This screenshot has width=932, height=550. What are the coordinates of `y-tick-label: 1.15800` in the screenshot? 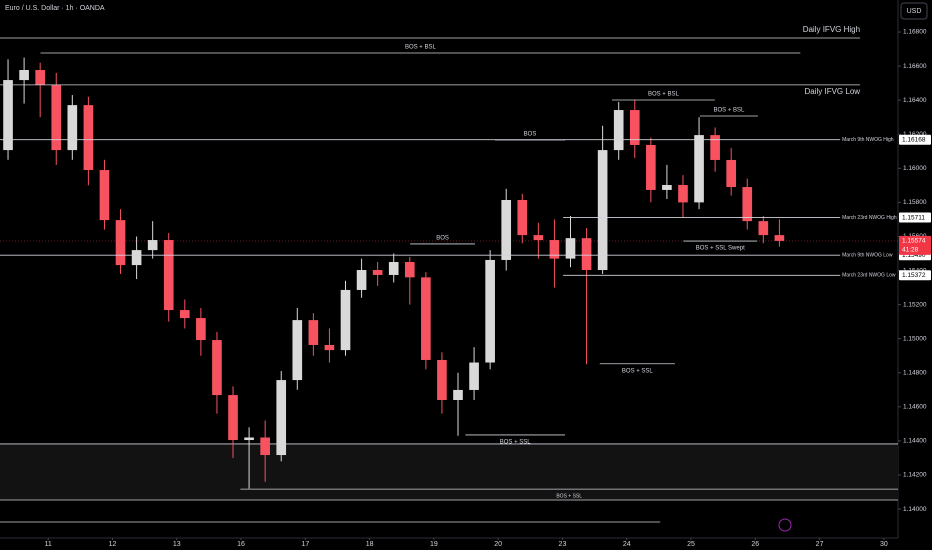 It's located at (915, 202).